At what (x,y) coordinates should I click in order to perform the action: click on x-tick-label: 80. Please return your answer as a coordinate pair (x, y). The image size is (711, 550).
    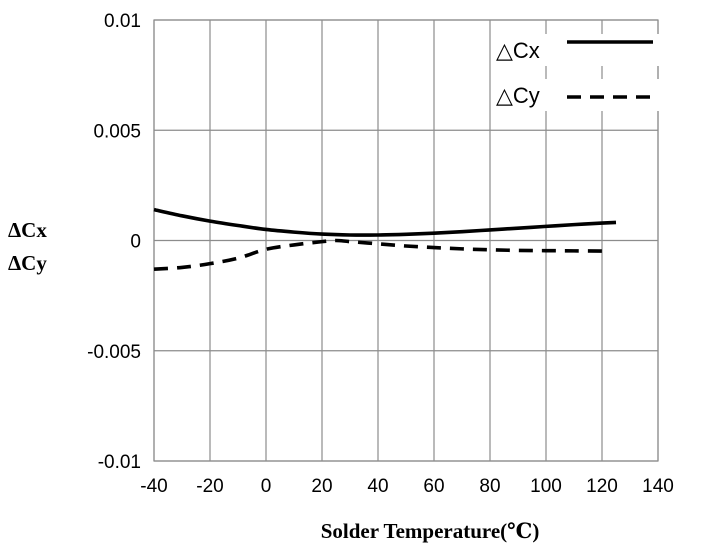
    Looking at the image, I should click on (489, 486).